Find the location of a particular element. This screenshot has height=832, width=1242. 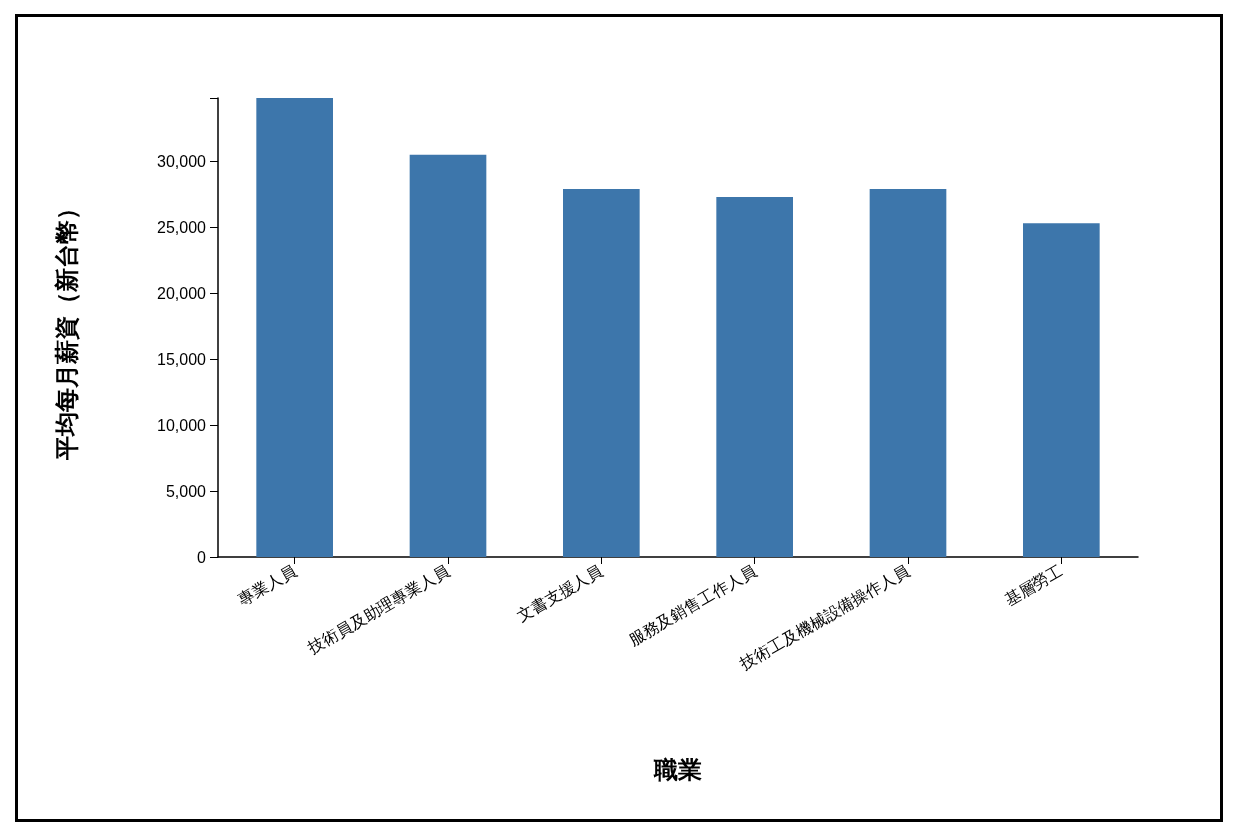

x-tick-label: 基層勞工 is located at coordinates (1033, 585).